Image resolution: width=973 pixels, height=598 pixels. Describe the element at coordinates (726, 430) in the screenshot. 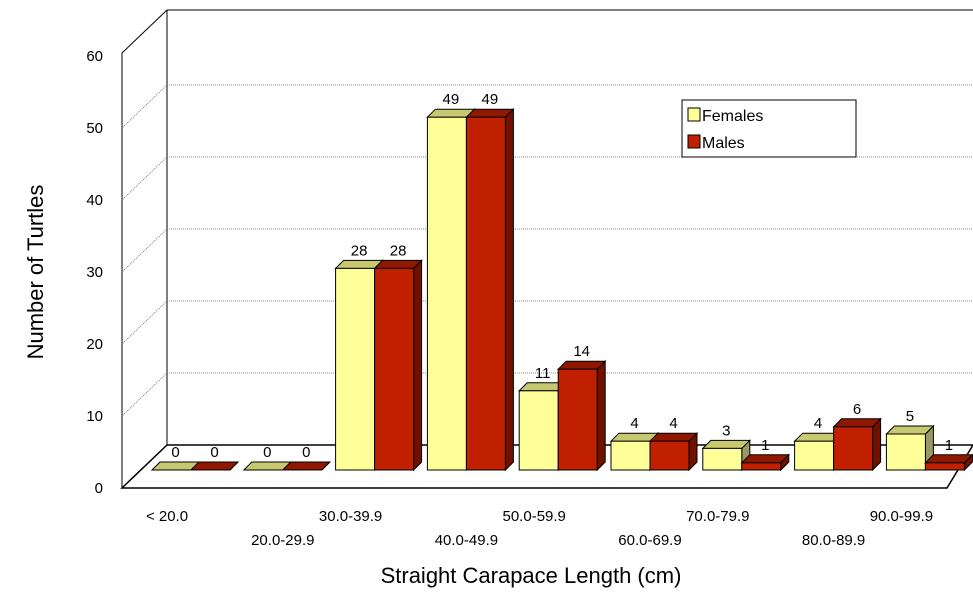

I see `data-label: 3` at that location.